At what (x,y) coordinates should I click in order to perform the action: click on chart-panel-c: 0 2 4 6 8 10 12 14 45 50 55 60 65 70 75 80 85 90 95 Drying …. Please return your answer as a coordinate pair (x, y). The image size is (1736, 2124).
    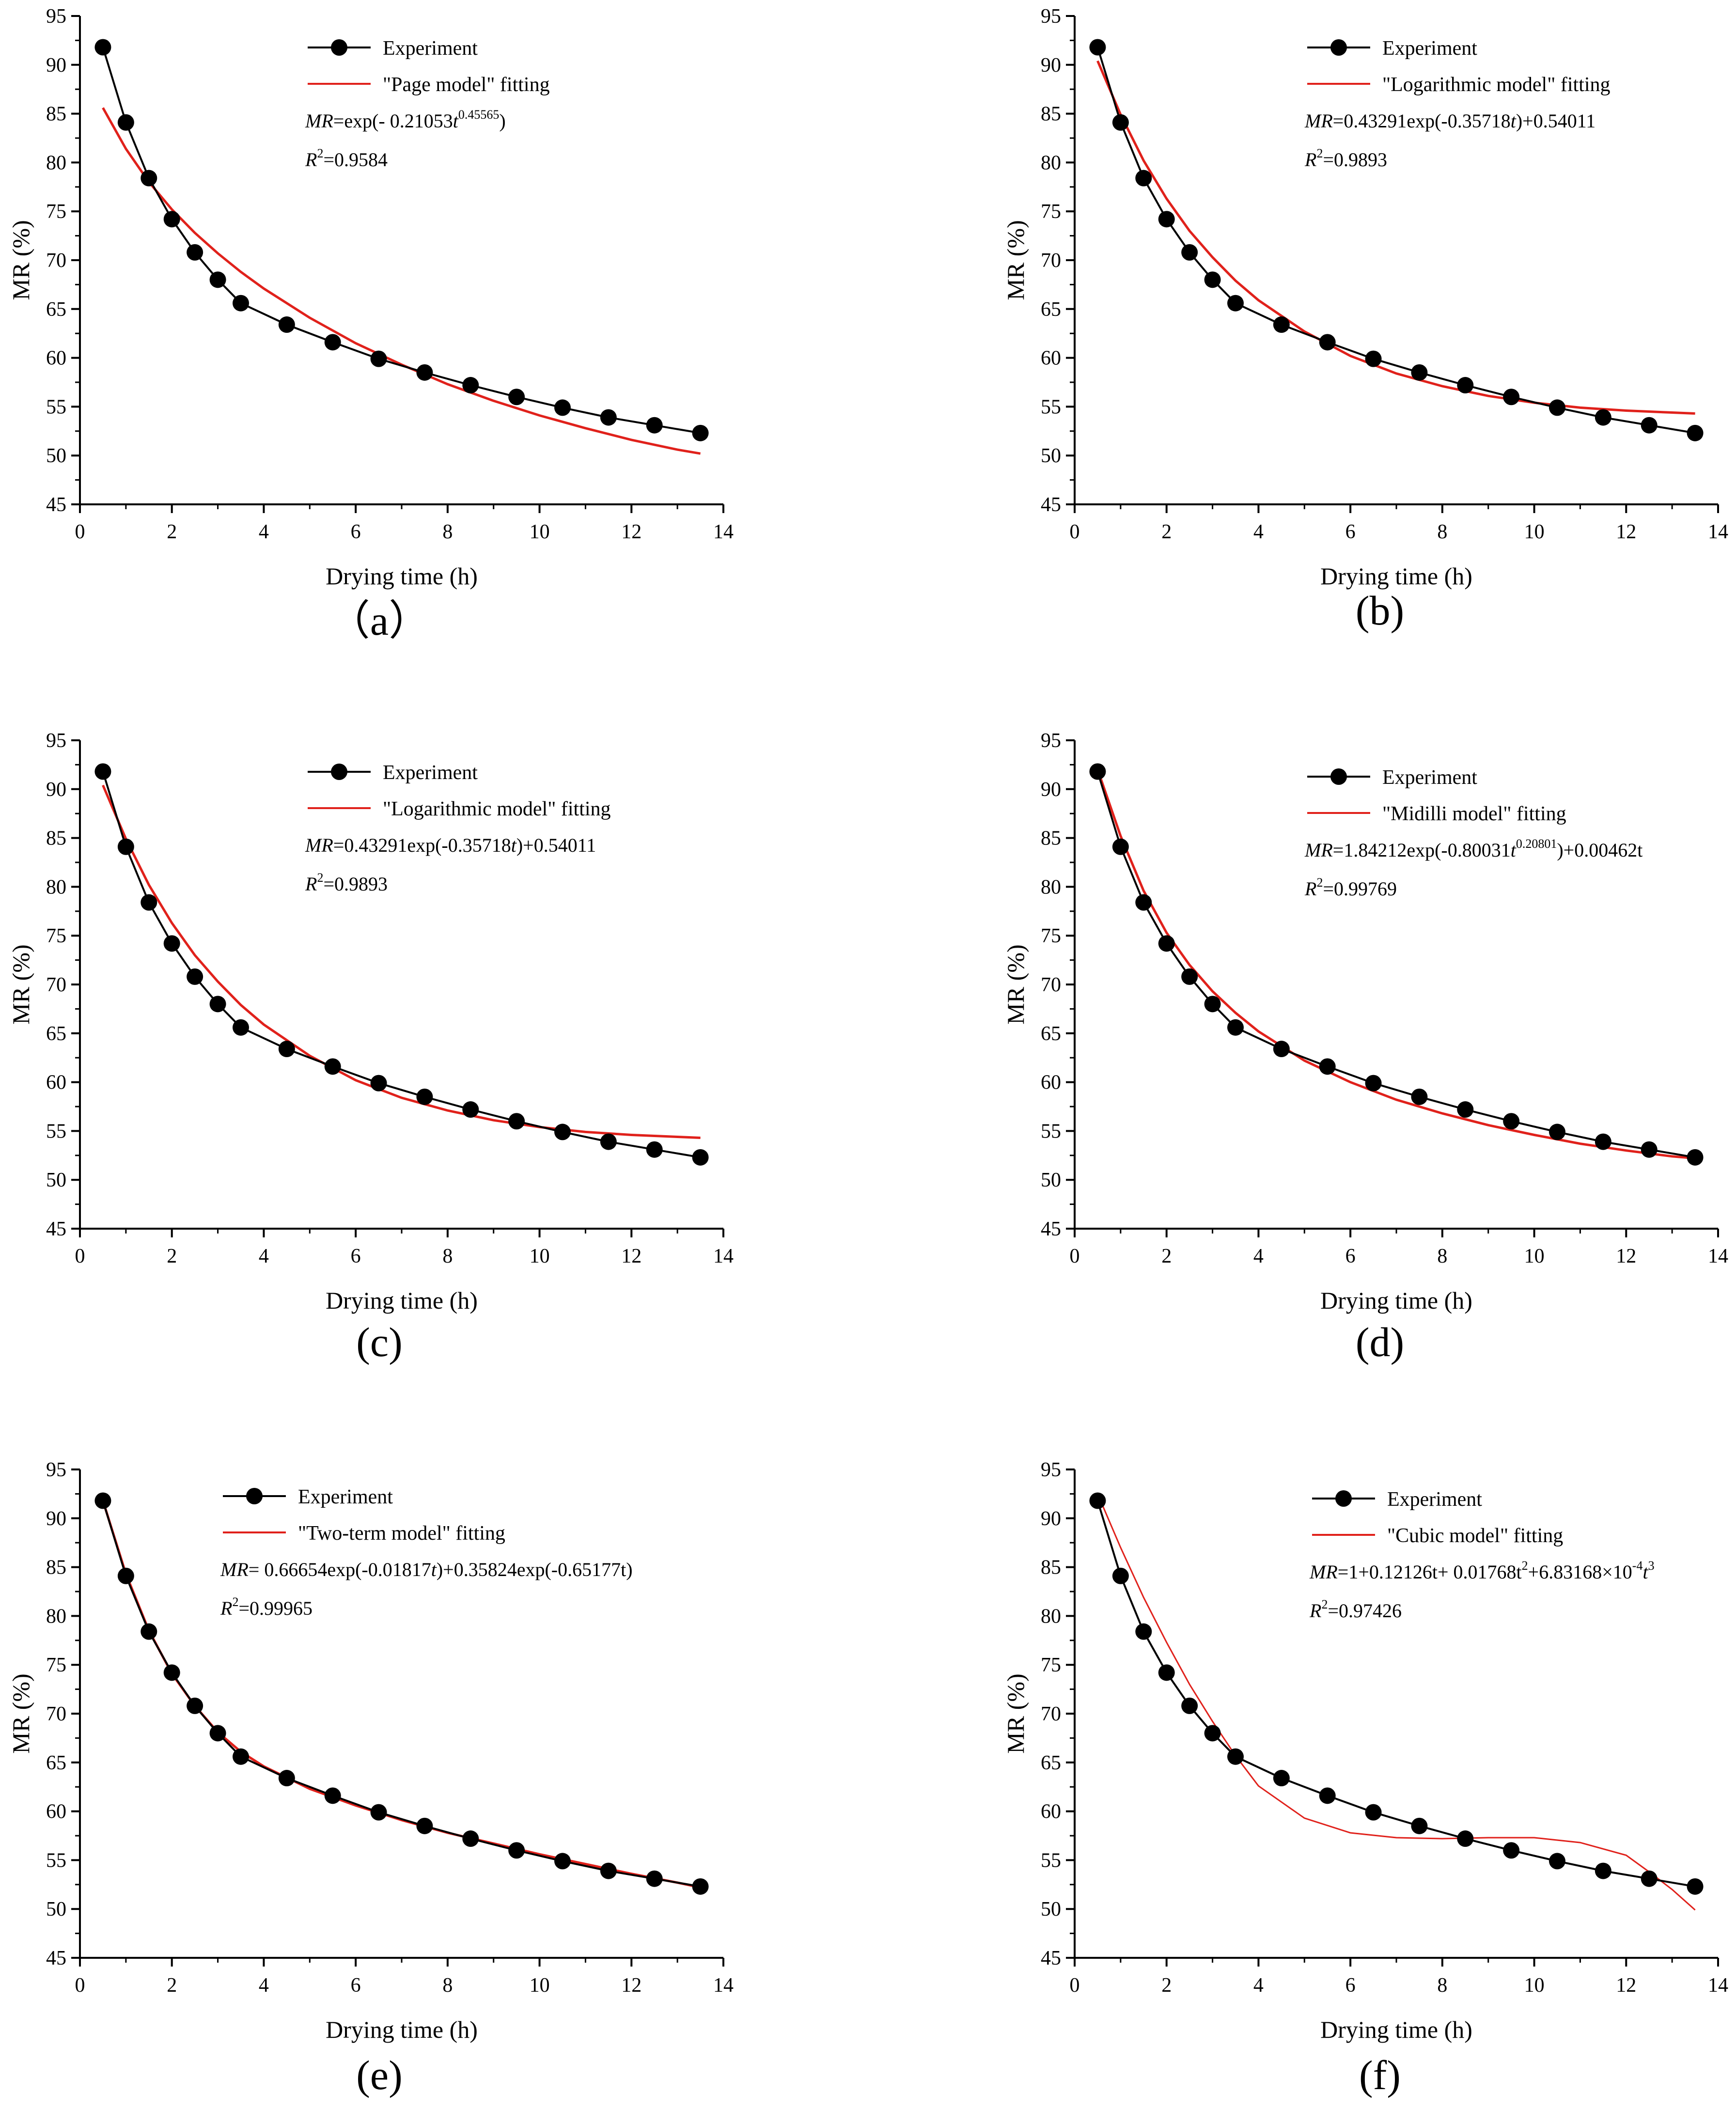
    Looking at the image, I should click on (370, 1022).